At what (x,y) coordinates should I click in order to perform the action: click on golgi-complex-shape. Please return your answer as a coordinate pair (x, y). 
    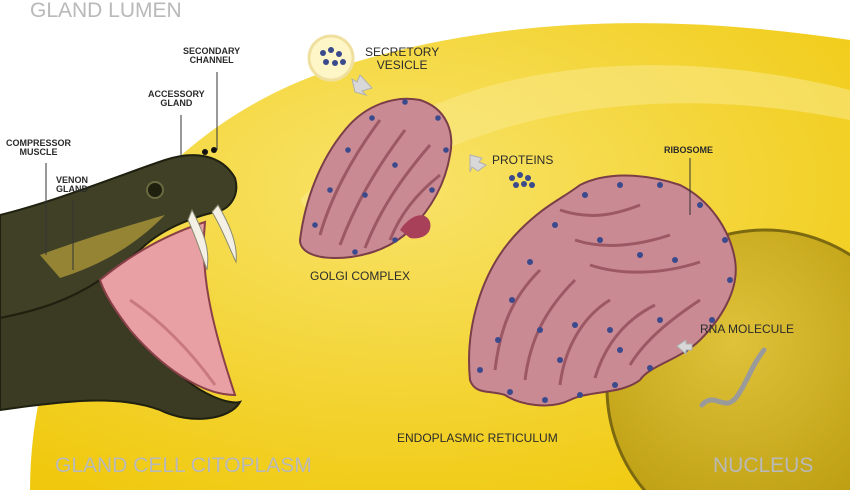
    Looking at the image, I should click on (375, 178).